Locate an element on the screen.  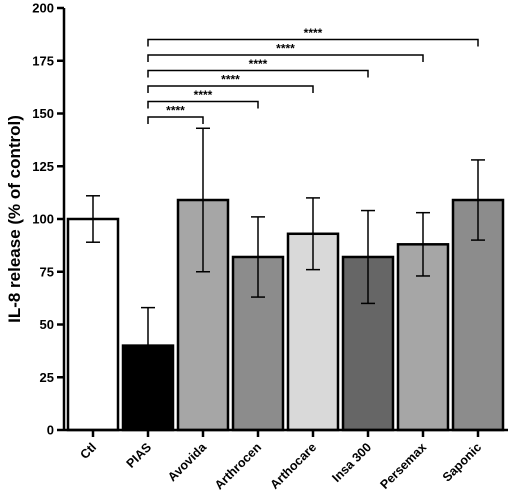
x-tick-label: Insa 300 is located at coordinates (351, 462).